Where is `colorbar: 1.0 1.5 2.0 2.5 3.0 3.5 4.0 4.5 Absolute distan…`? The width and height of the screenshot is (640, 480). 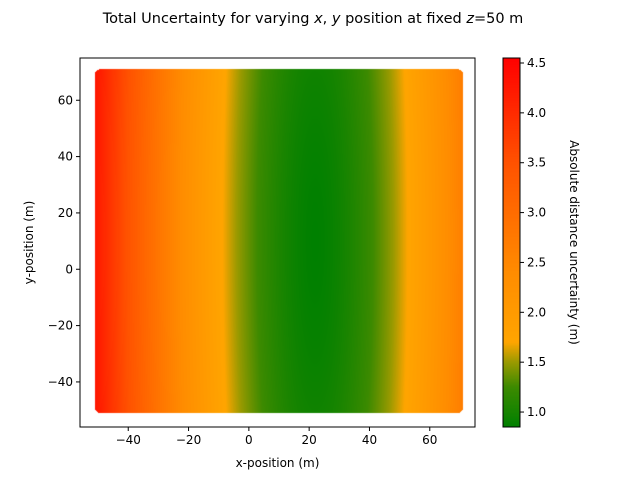 colorbar: 1.0 1.5 2.0 2.5 3.0 3.5 4.0 4.5 Absolute distan… is located at coordinates (541, 242).